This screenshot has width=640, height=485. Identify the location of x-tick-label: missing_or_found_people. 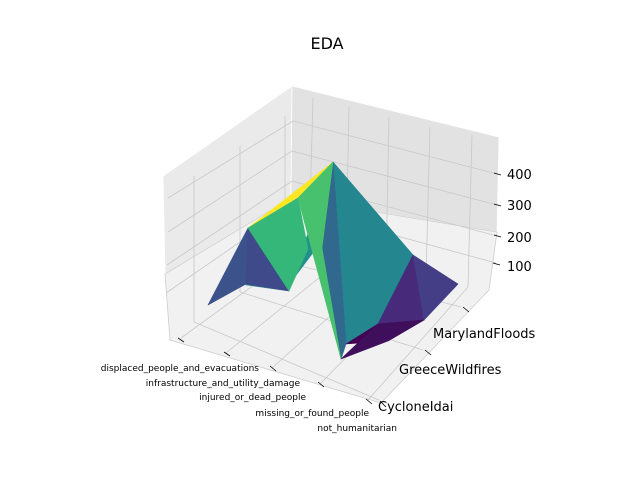
(312, 414).